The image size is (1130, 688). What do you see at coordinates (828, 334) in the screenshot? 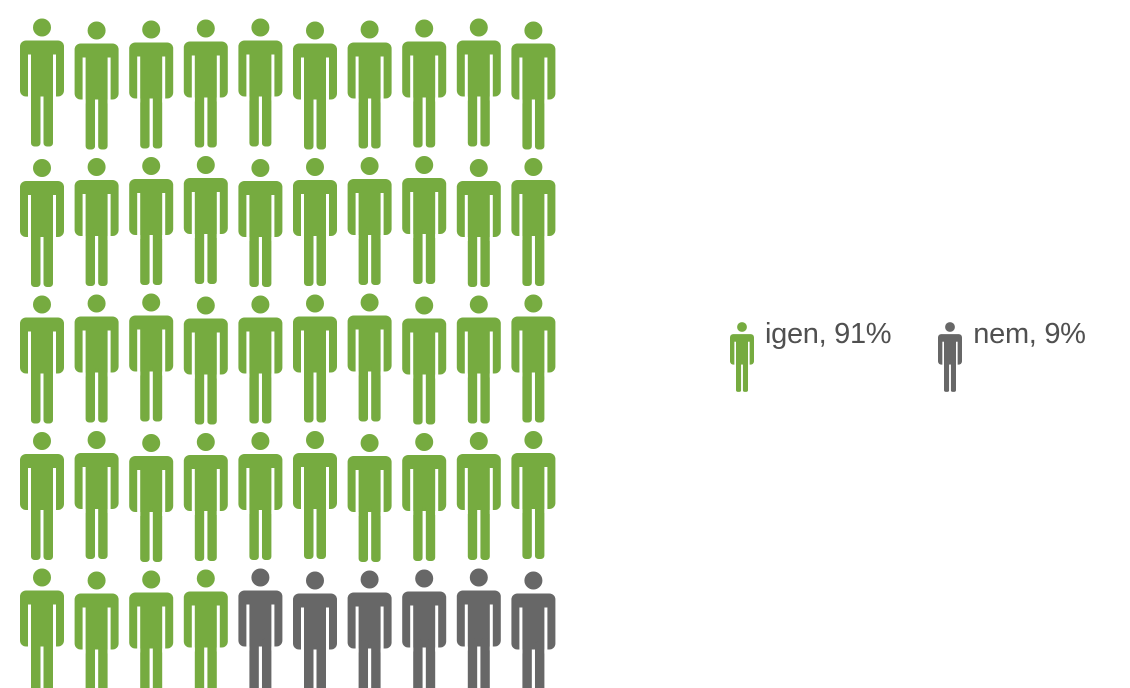
I see `legend-label-igen: igen, 91%` at bounding box center [828, 334].